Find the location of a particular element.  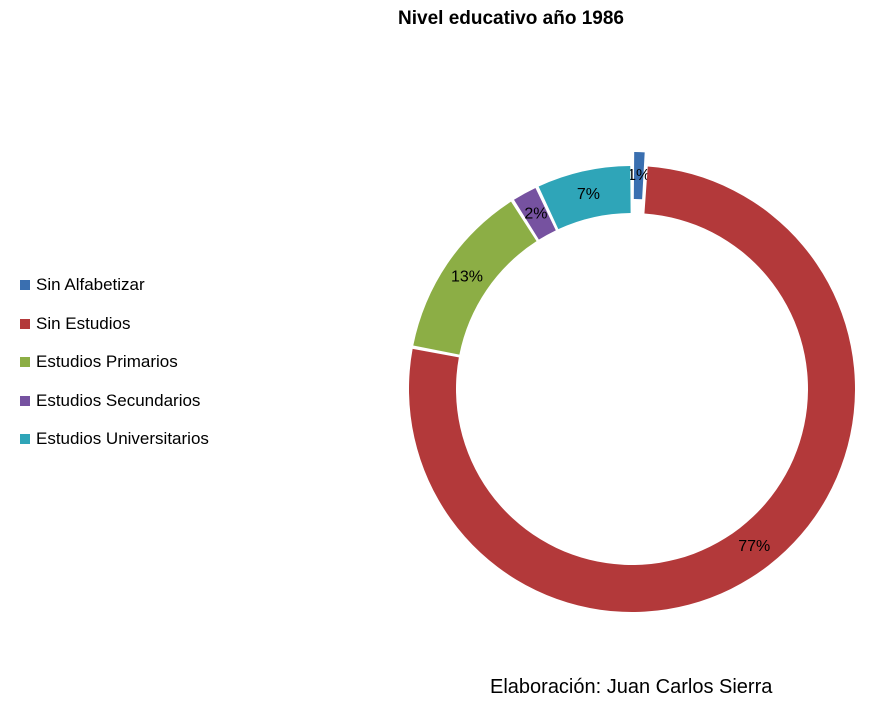

donut-slice-sin-alfabetizar is located at coordinates (639, 176).